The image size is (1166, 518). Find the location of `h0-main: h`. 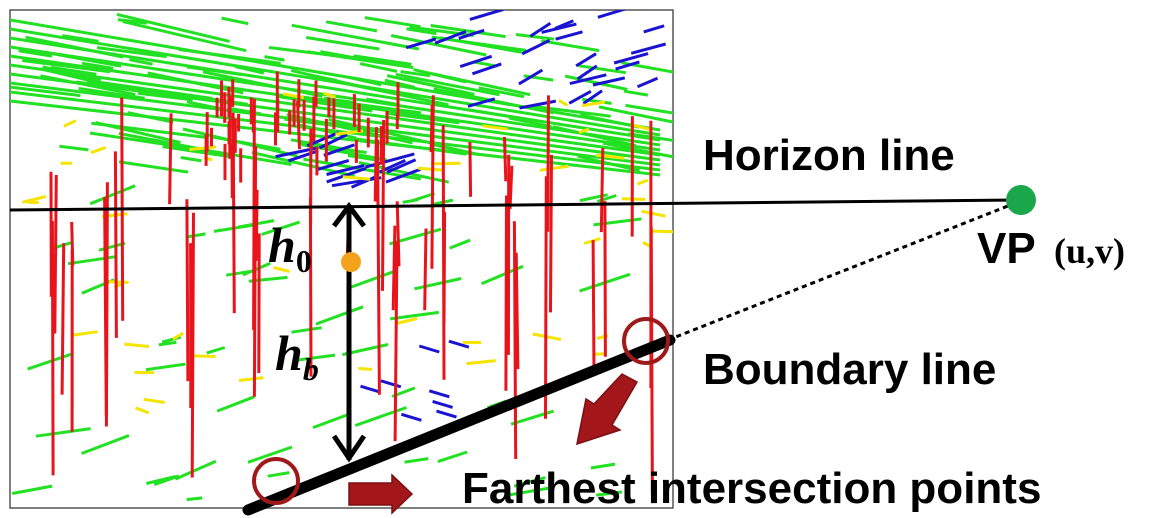

h0-main: h is located at coordinates (282, 245).